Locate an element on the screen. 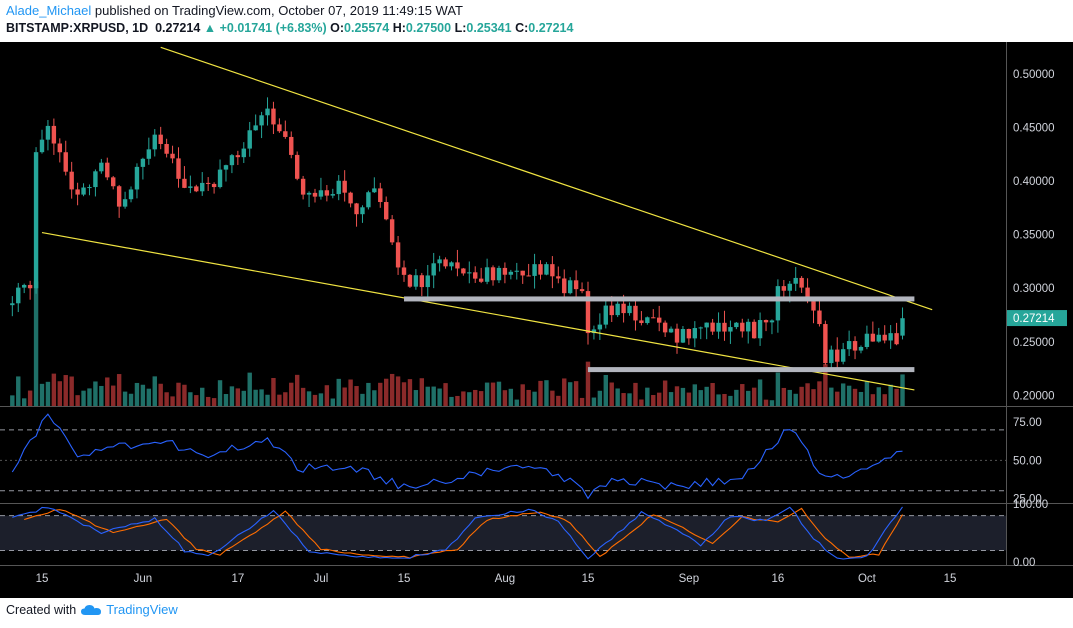 The image size is (1073, 628). author-link: Alade_Michael is located at coordinates (49, 10).